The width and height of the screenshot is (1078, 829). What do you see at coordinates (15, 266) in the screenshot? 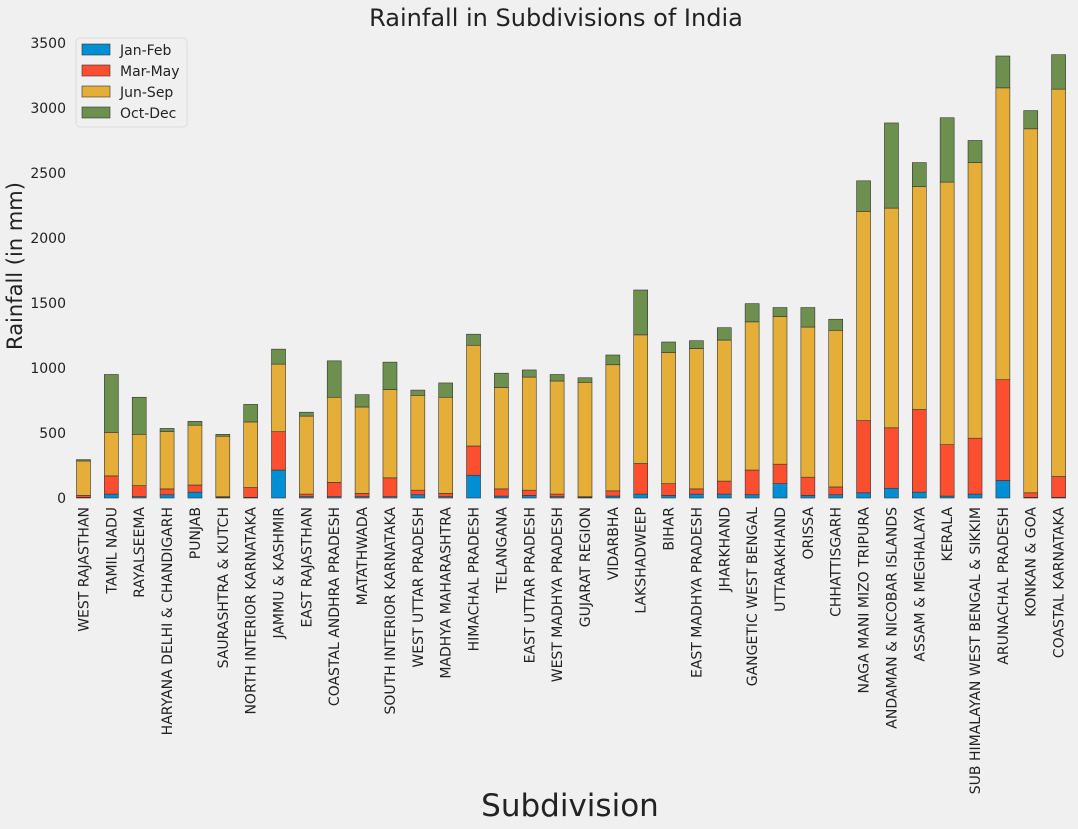
I see `y-axis-label: Rainfall (in mm)` at bounding box center [15, 266].